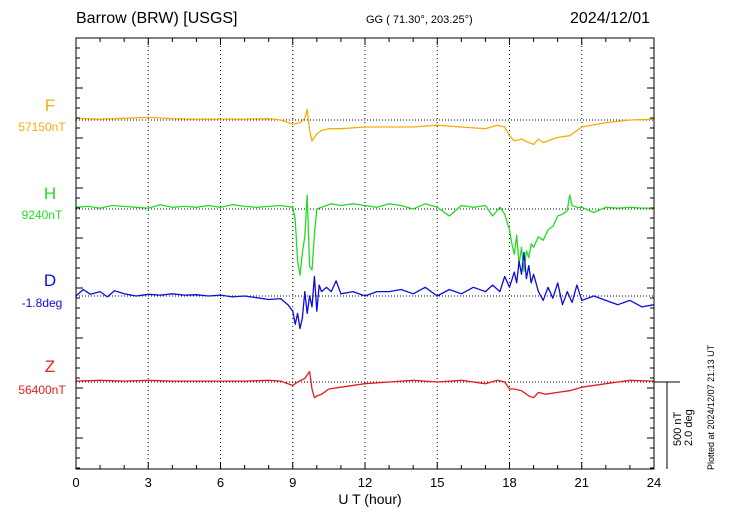 The image size is (730, 520). I want to click on station-coordinates: GG ( 71.30°, 203.25°), so click(419, 20).